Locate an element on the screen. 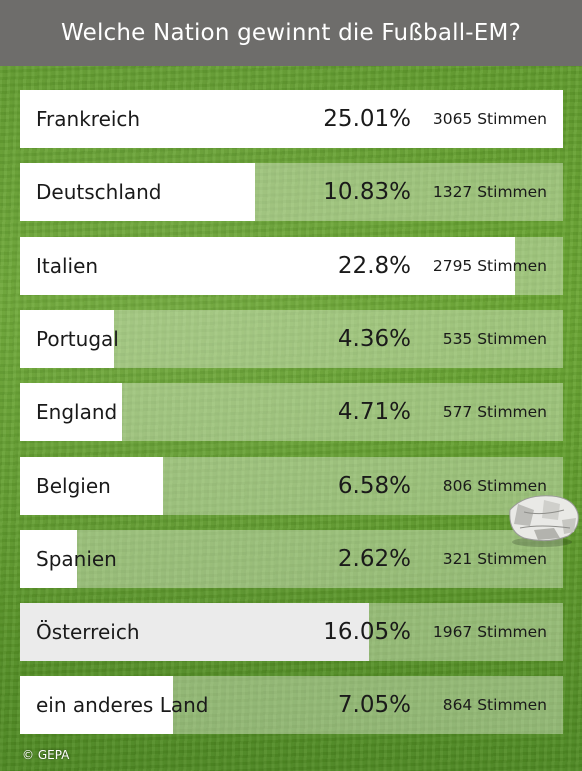 This screenshot has width=582, height=771. soccer-ball-icon is located at coordinates (544, 521).